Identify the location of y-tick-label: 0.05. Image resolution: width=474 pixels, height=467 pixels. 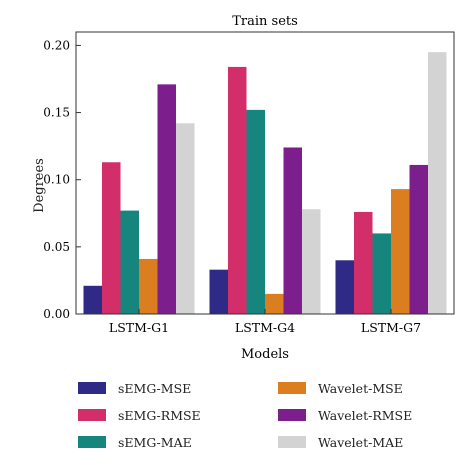
(56, 247).